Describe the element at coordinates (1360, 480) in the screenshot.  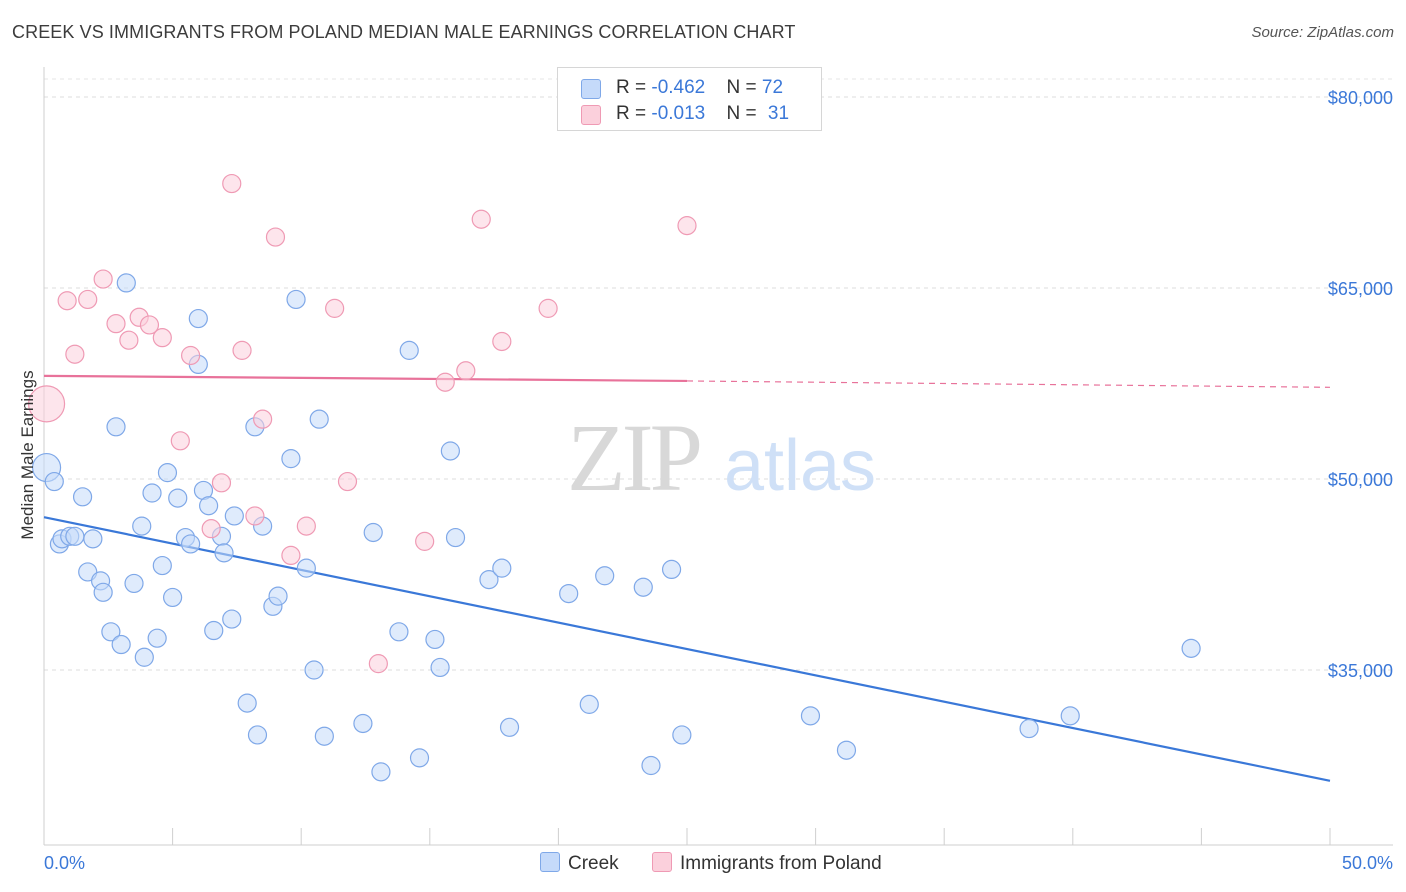
I see `y-tick-label: $50,000` at that location.